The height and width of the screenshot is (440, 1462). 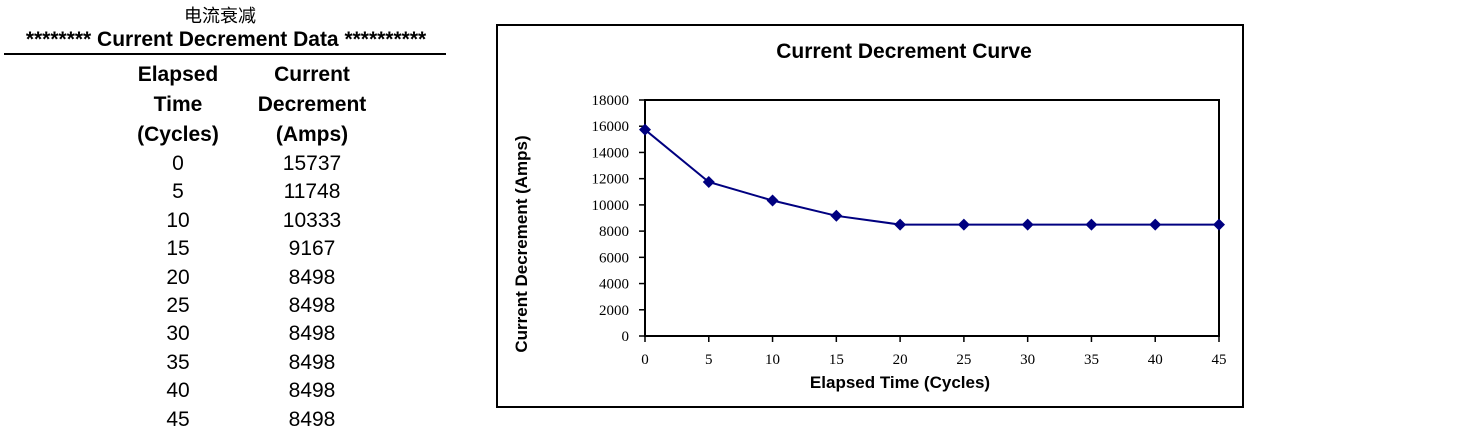 What do you see at coordinates (178, 391) in the screenshot?
I see `cell-time: 40` at bounding box center [178, 391].